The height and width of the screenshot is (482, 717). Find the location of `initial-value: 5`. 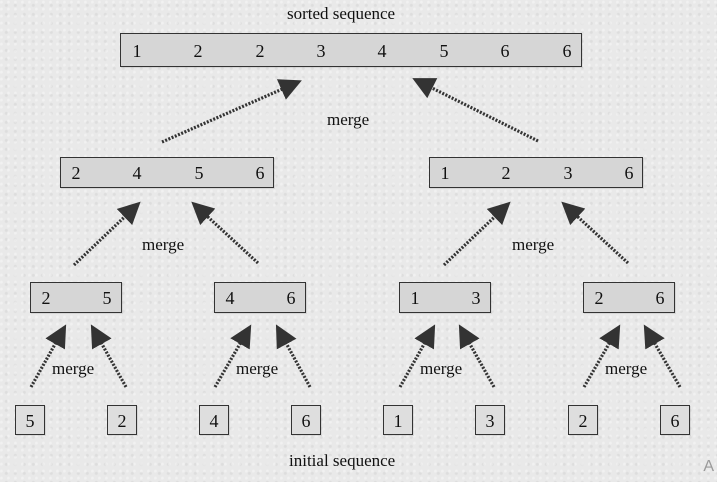

initial-value: 5 is located at coordinates (30, 421).